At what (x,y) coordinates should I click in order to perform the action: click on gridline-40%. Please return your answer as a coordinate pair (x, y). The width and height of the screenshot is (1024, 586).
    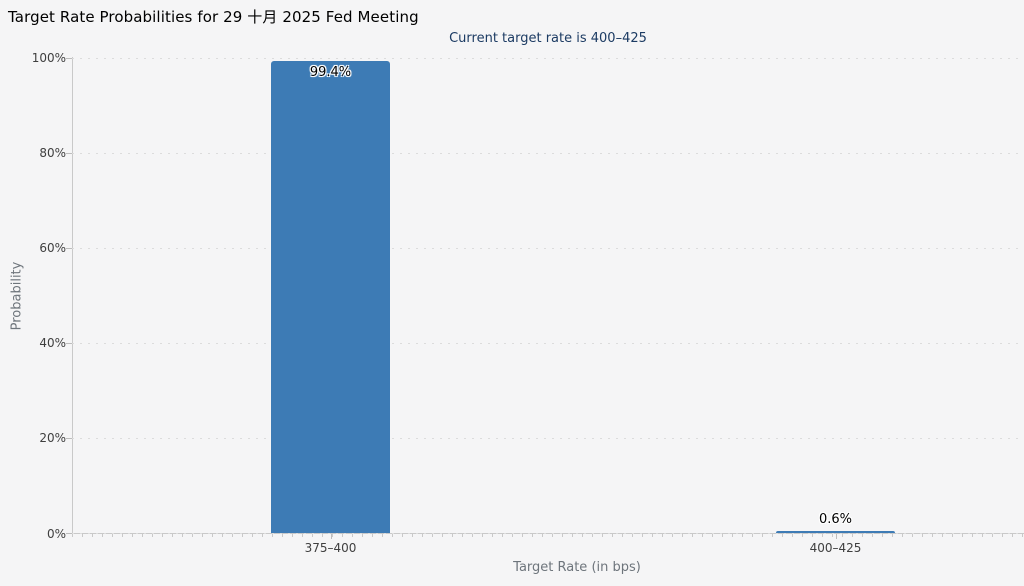
    Looking at the image, I should click on (548, 343).